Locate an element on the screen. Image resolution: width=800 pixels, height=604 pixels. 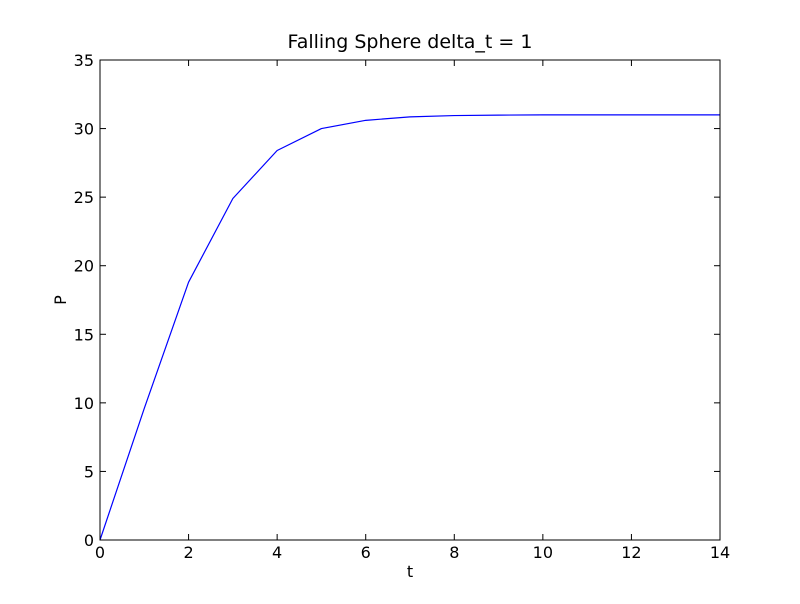
y-tick-label: 30 is located at coordinates (84, 129).